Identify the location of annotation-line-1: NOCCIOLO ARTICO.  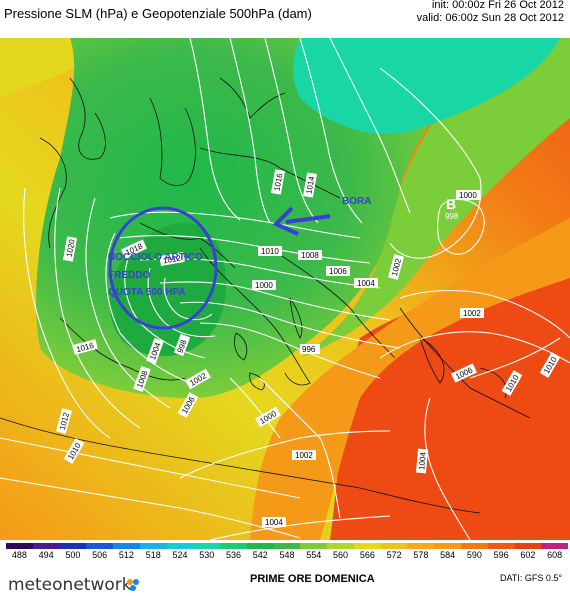
(155, 257).